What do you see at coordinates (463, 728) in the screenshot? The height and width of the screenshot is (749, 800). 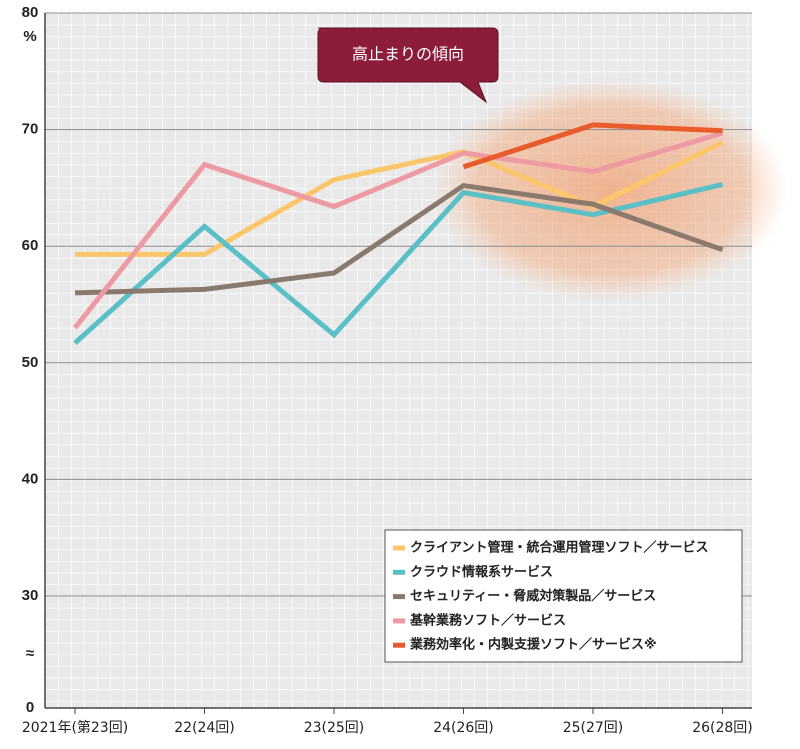 I see `x-tick-label: 24(26回)` at bounding box center [463, 728].